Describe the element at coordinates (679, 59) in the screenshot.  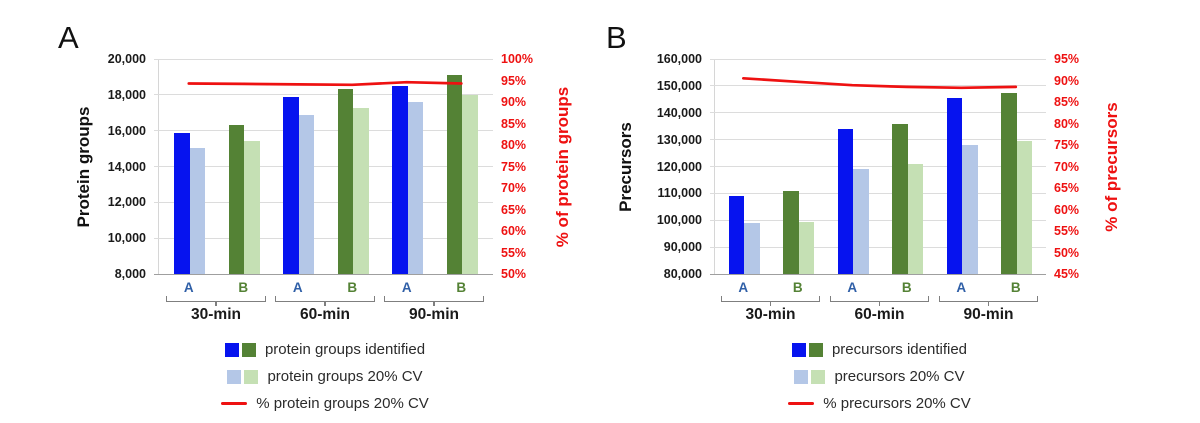
I see `y-axis-tick-label: 160,000` at that location.